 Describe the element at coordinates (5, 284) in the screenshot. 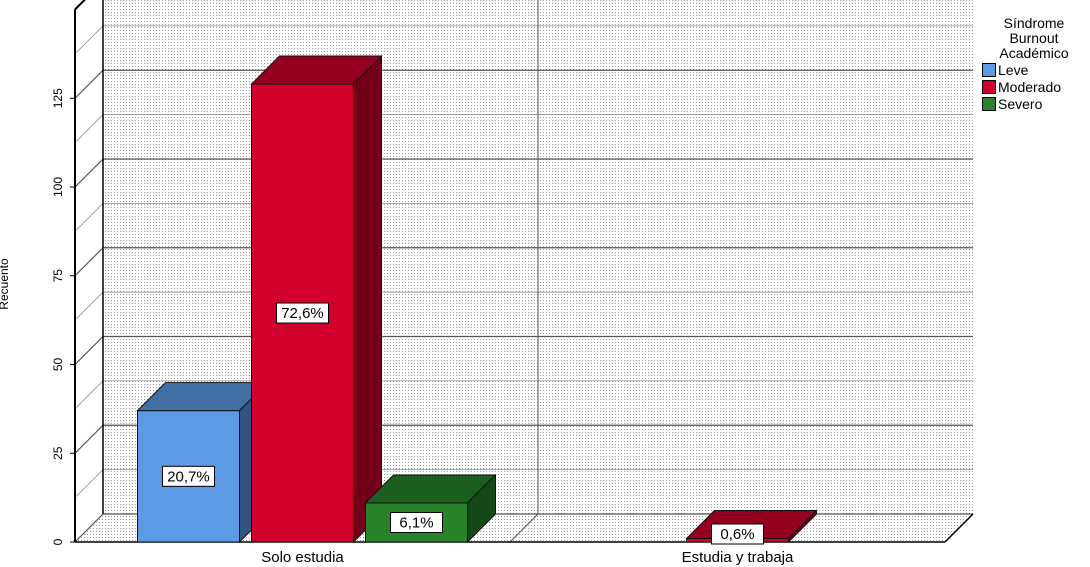

I see `y-axis-label: Recuento` at that location.